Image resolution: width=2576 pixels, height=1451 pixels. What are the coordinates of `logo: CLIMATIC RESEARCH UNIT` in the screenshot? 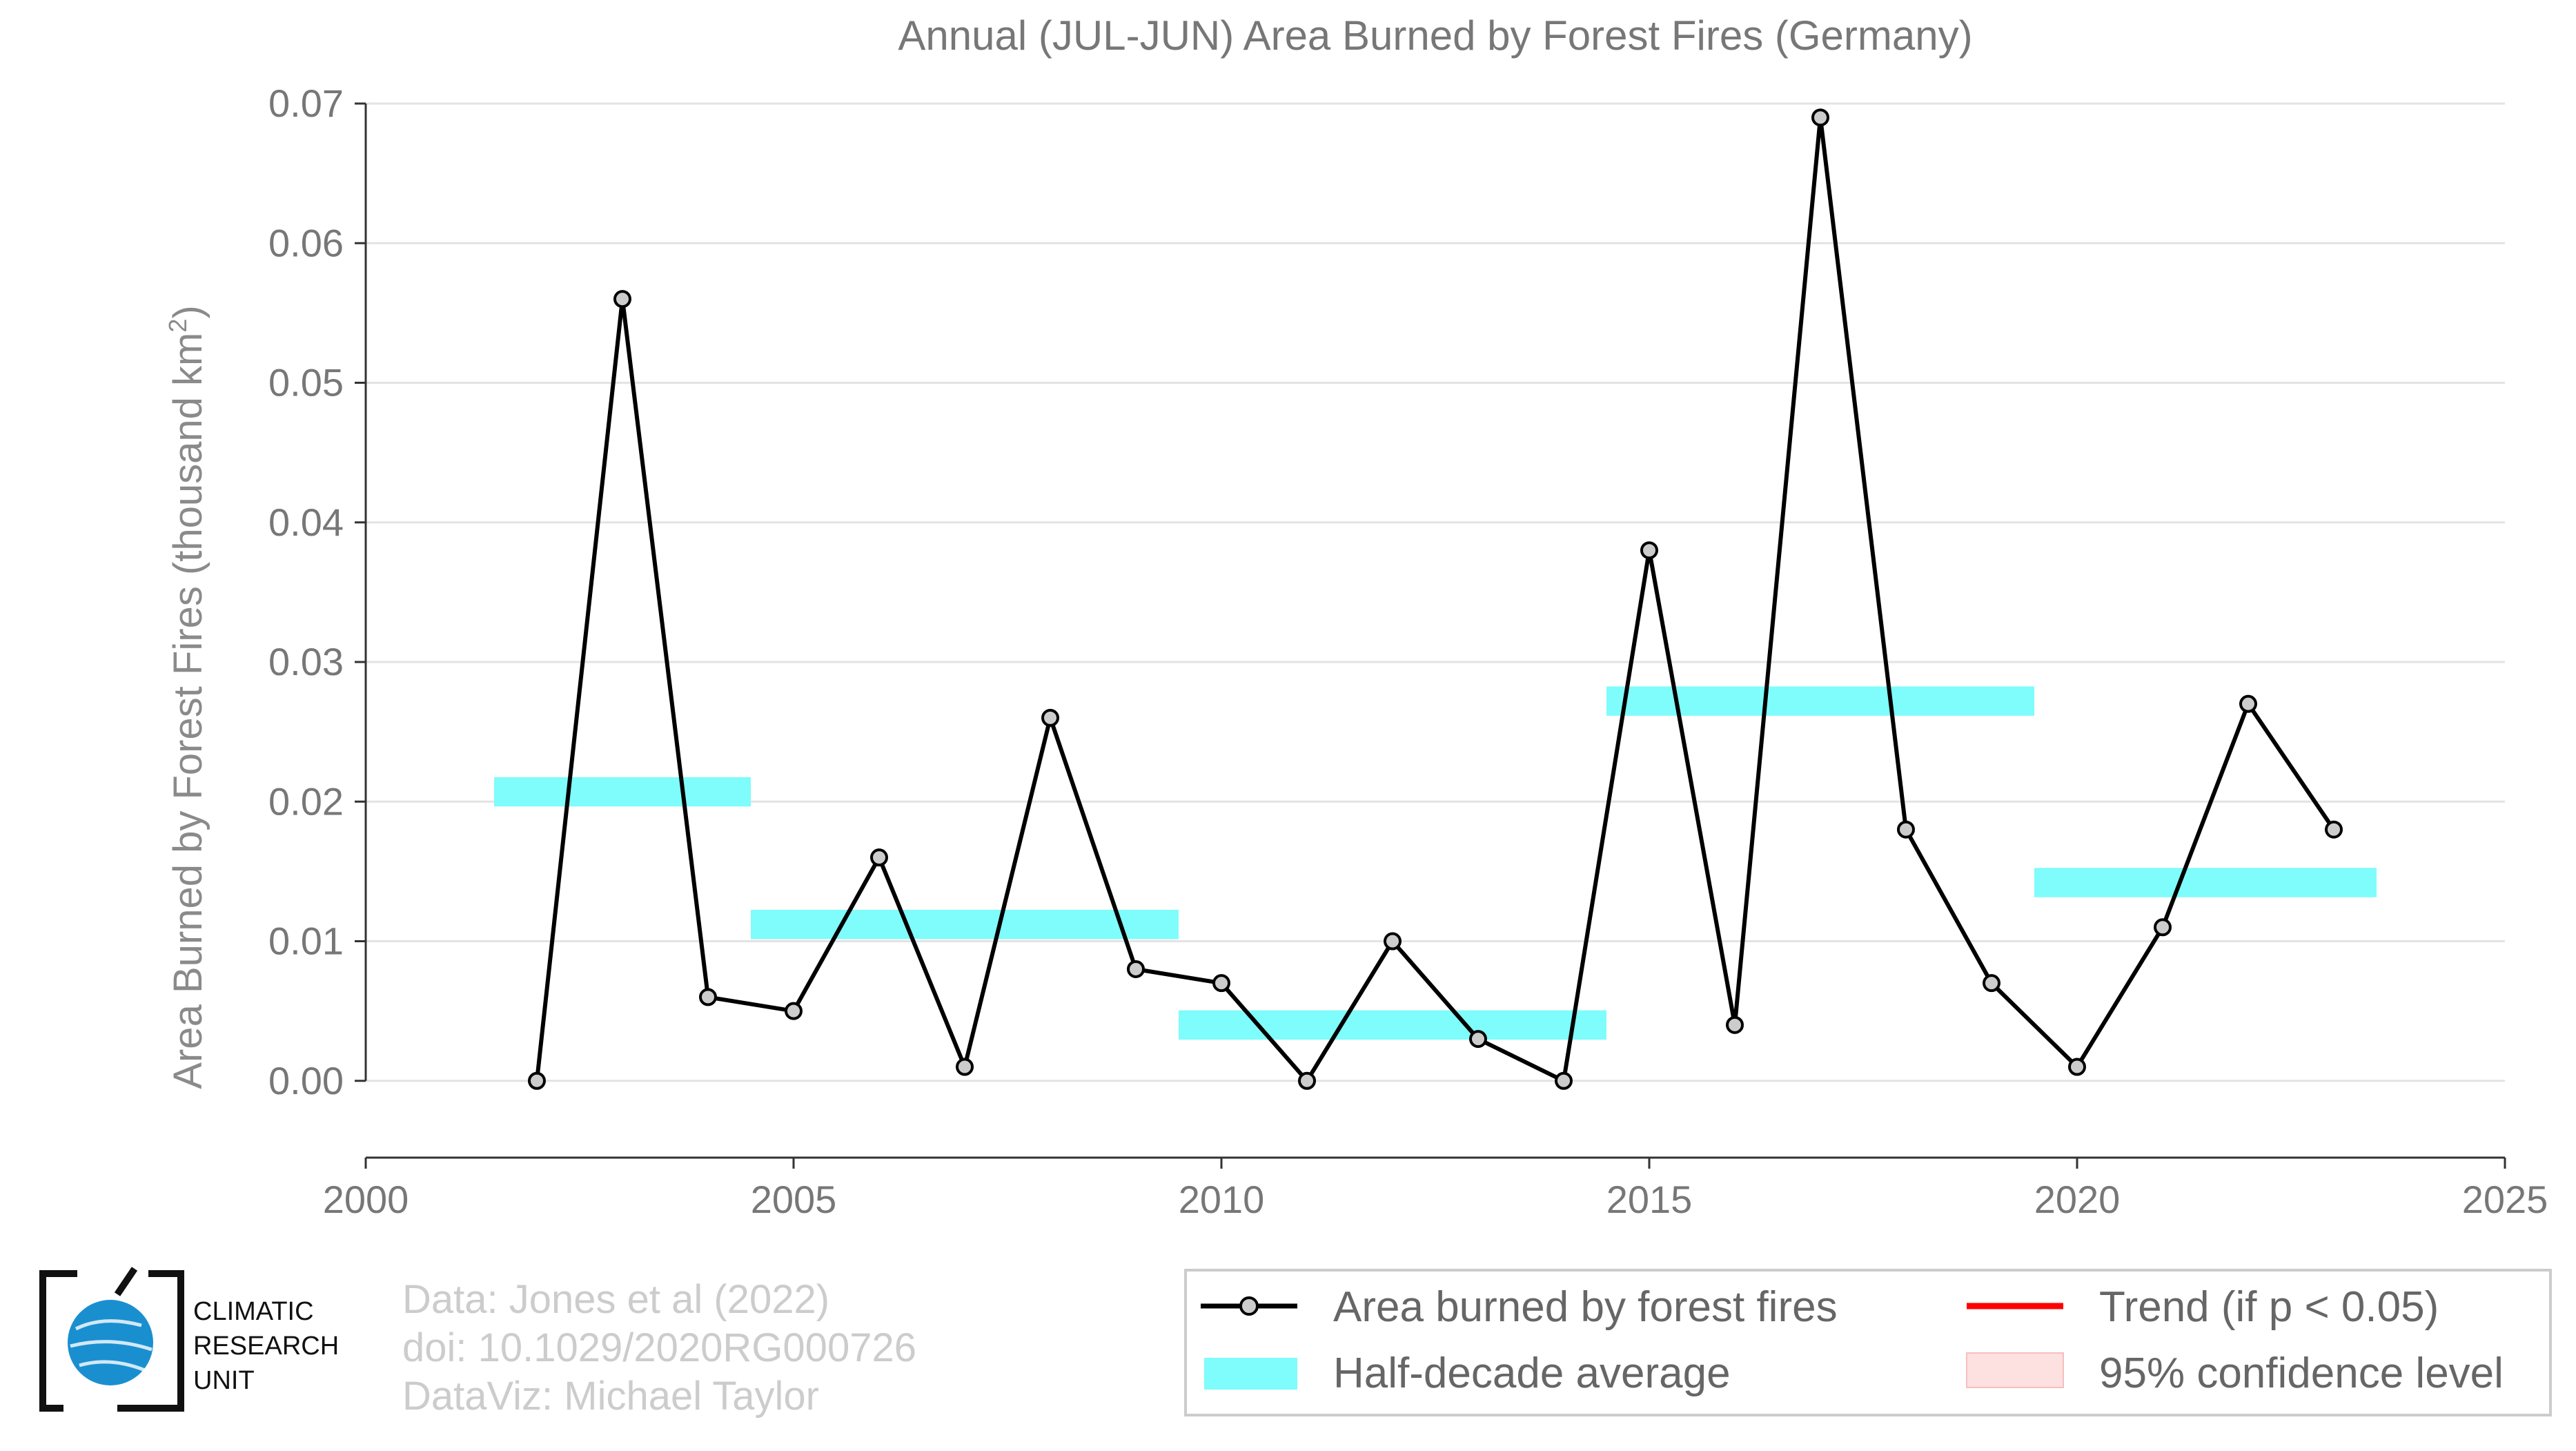 It's located at (189, 1339).